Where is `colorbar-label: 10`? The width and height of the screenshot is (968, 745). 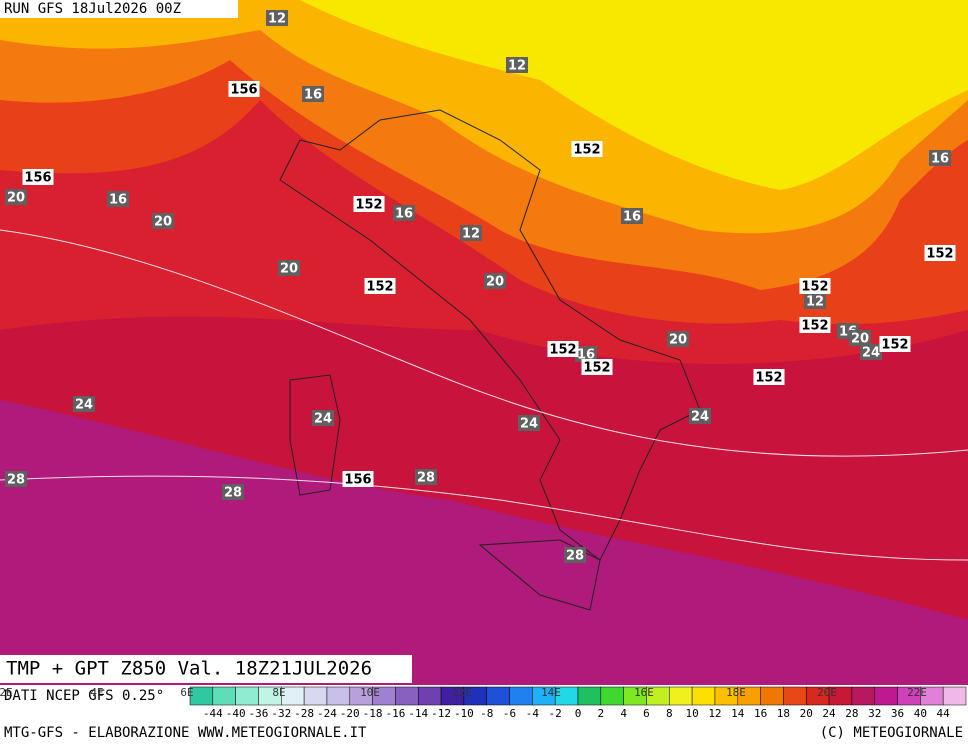 colorbar-label: 10 is located at coordinates (691, 713).